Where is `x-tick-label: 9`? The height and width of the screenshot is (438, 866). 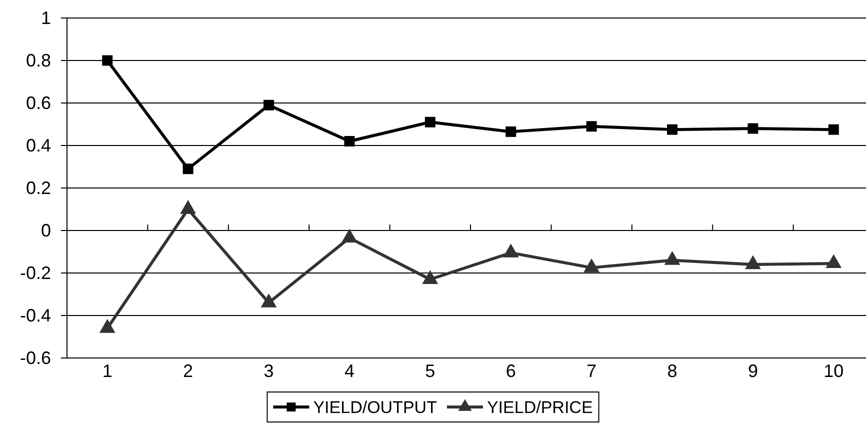 x-tick-label: 9 is located at coordinates (753, 370).